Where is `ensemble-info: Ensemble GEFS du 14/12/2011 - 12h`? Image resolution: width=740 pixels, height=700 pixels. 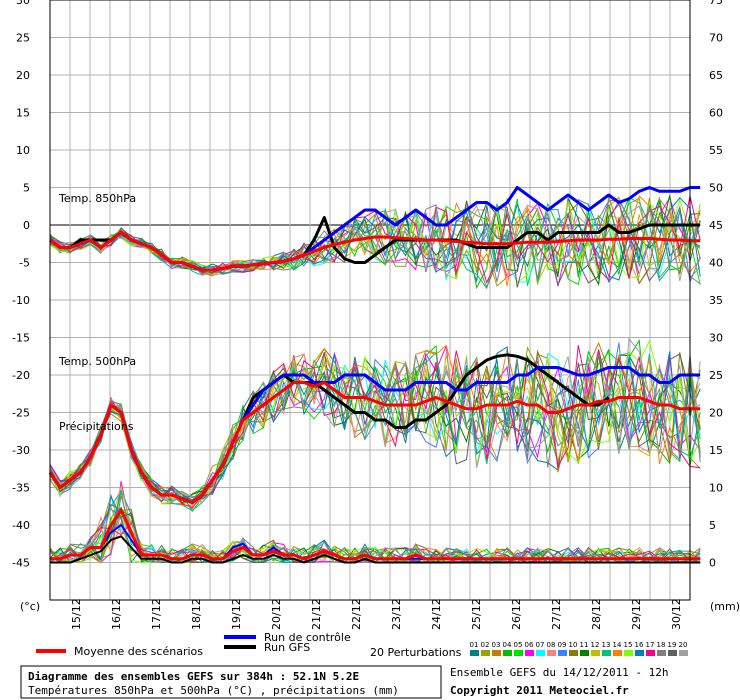 ensemble-info: Ensemble GEFS du 14/12/2011 - 12h is located at coordinates (559, 672).